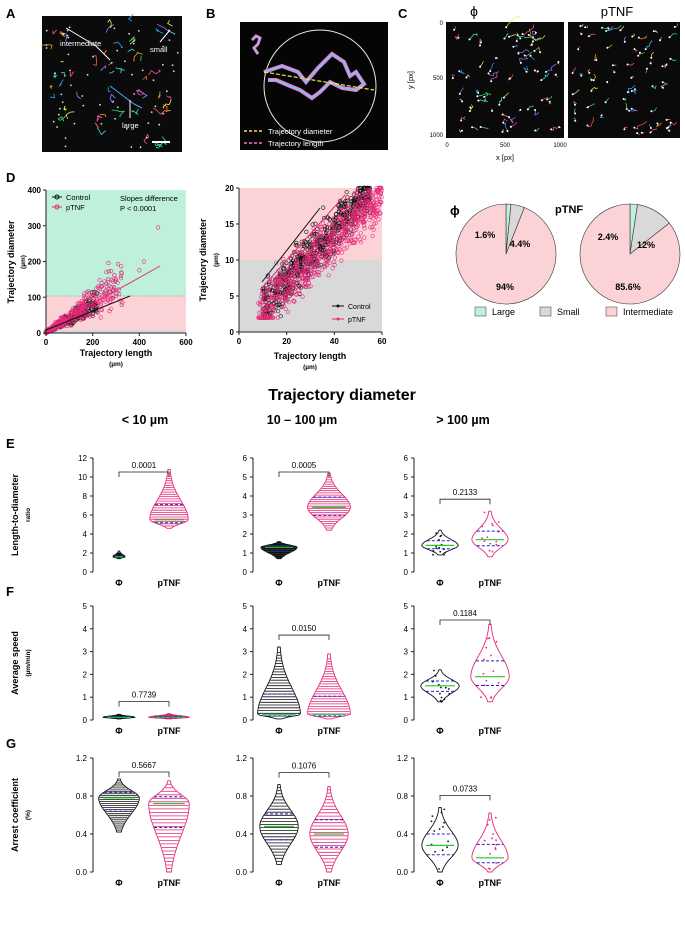  What do you see at coordinates (11, 13) in the screenshot?
I see `panel-label-a: A` at bounding box center [11, 13].